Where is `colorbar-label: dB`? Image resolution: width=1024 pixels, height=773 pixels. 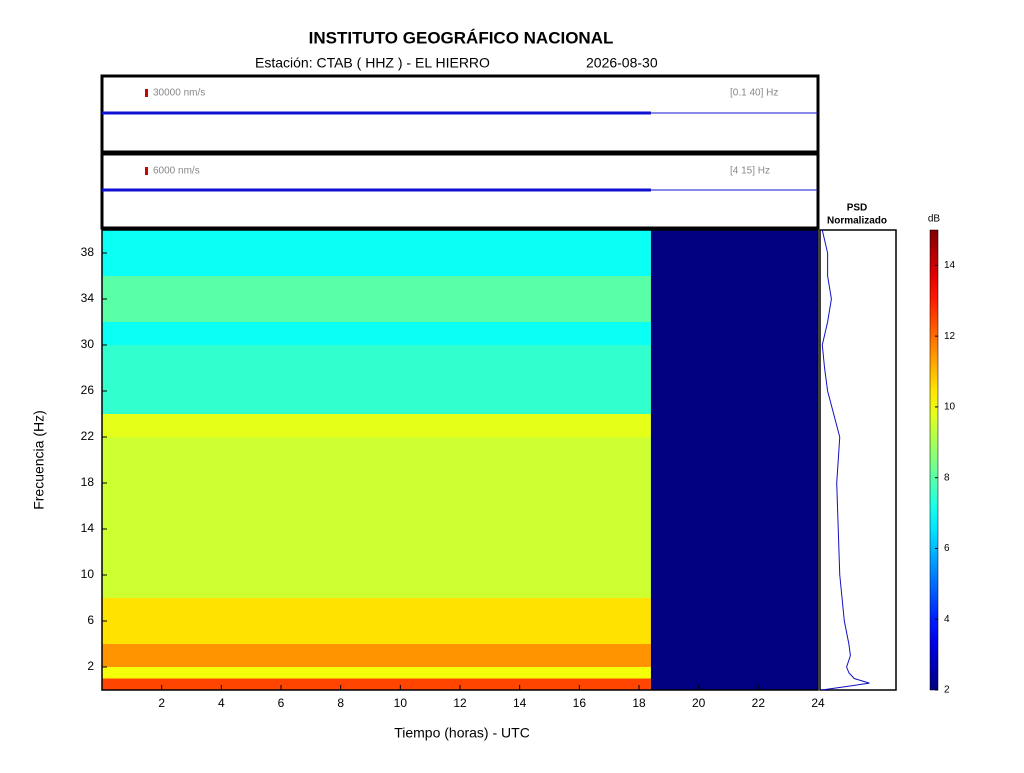
colorbar-label: dB is located at coordinates (934, 219).